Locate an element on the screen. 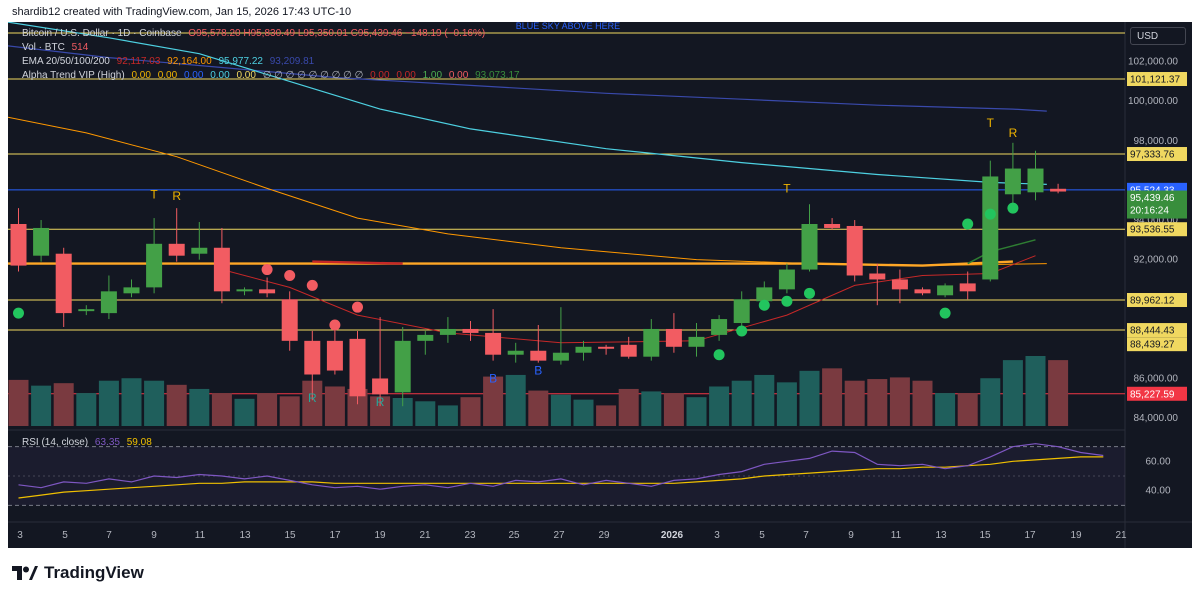 This screenshot has width=1200, height=596. price-axis-tick: 94,000.00 is located at coordinates (1156, 220).